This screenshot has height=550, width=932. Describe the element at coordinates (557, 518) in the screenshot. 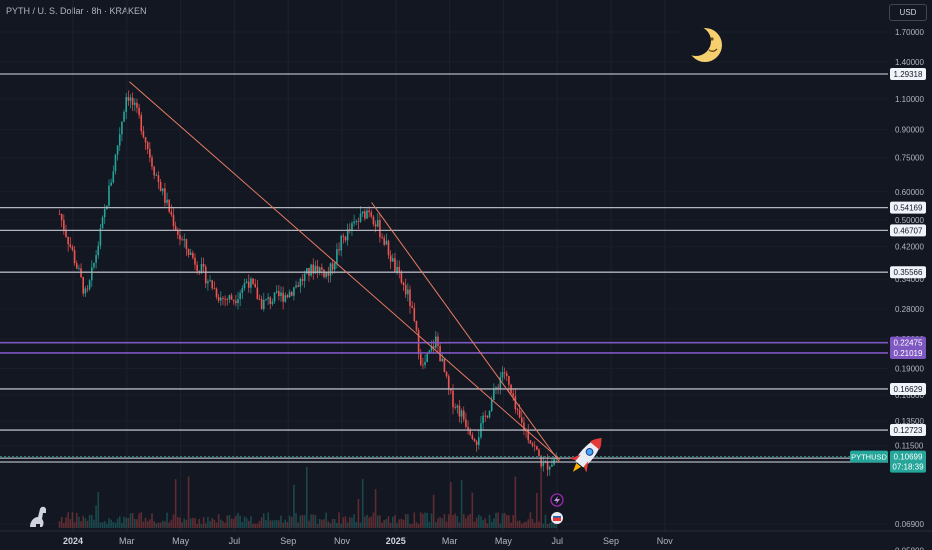

I see `flag-icon` at that location.